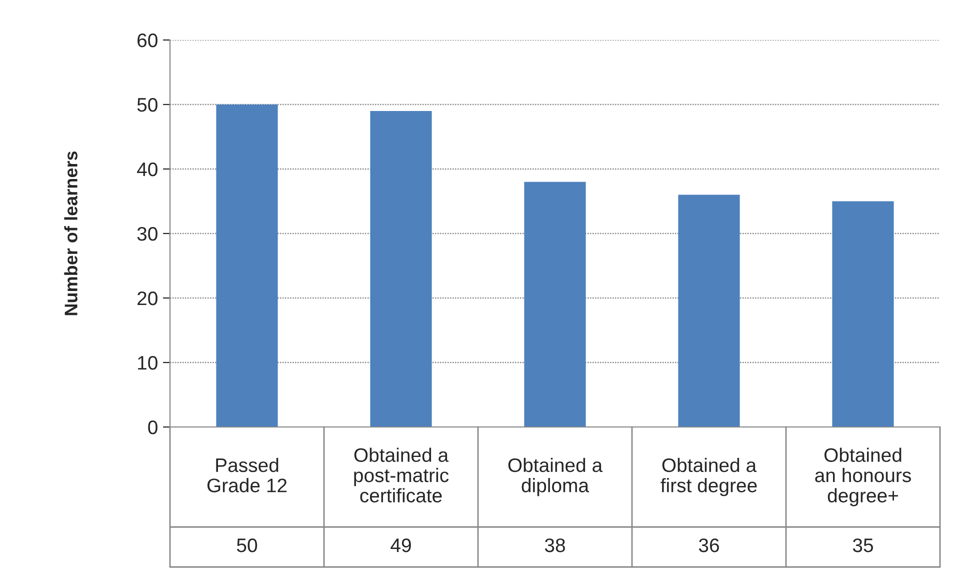 The height and width of the screenshot is (581, 956). What do you see at coordinates (148, 363) in the screenshot?
I see `y-tick-label: 10` at bounding box center [148, 363].